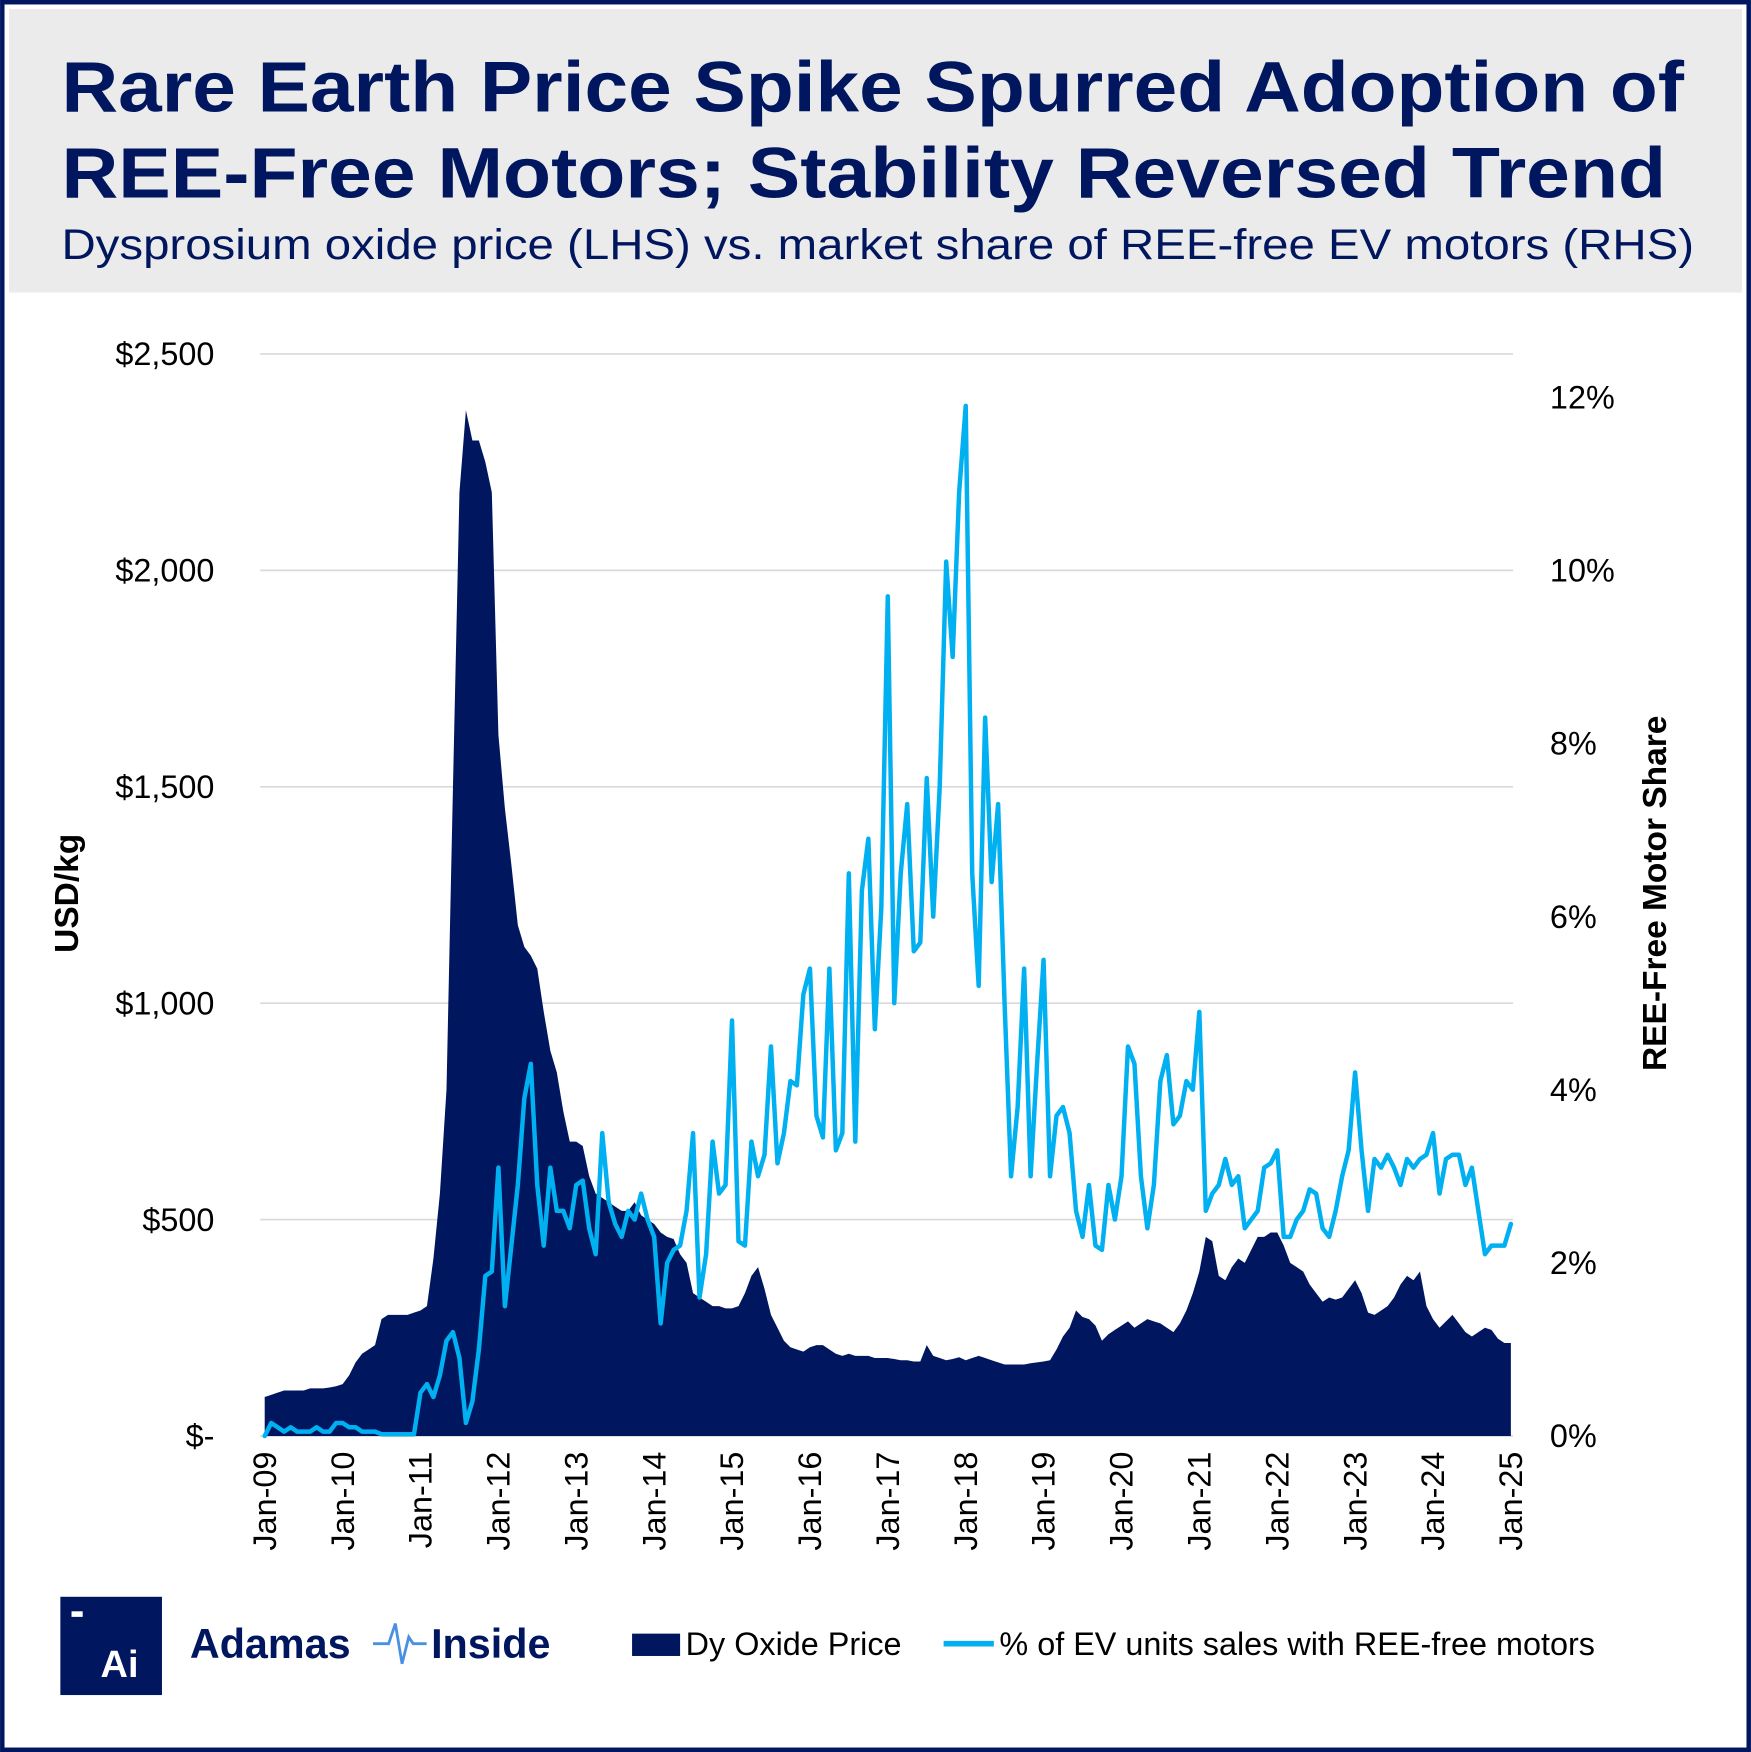 The height and width of the screenshot is (1752, 1751). What do you see at coordinates (1582, 571) in the screenshot?
I see `y2-tick-label: 10%` at bounding box center [1582, 571].